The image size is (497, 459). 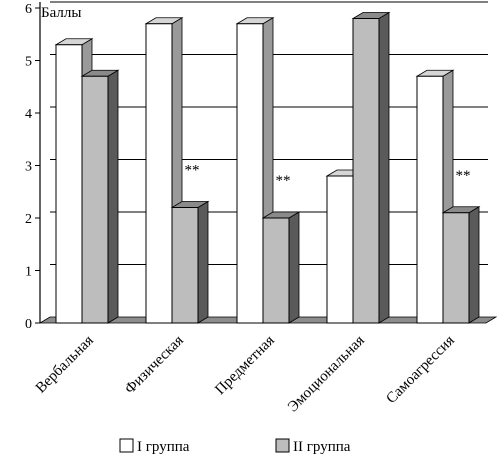 What do you see at coordinates (322, 447) in the screenshot?
I see `legend-label-group-2: II группа` at bounding box center [322, 447].